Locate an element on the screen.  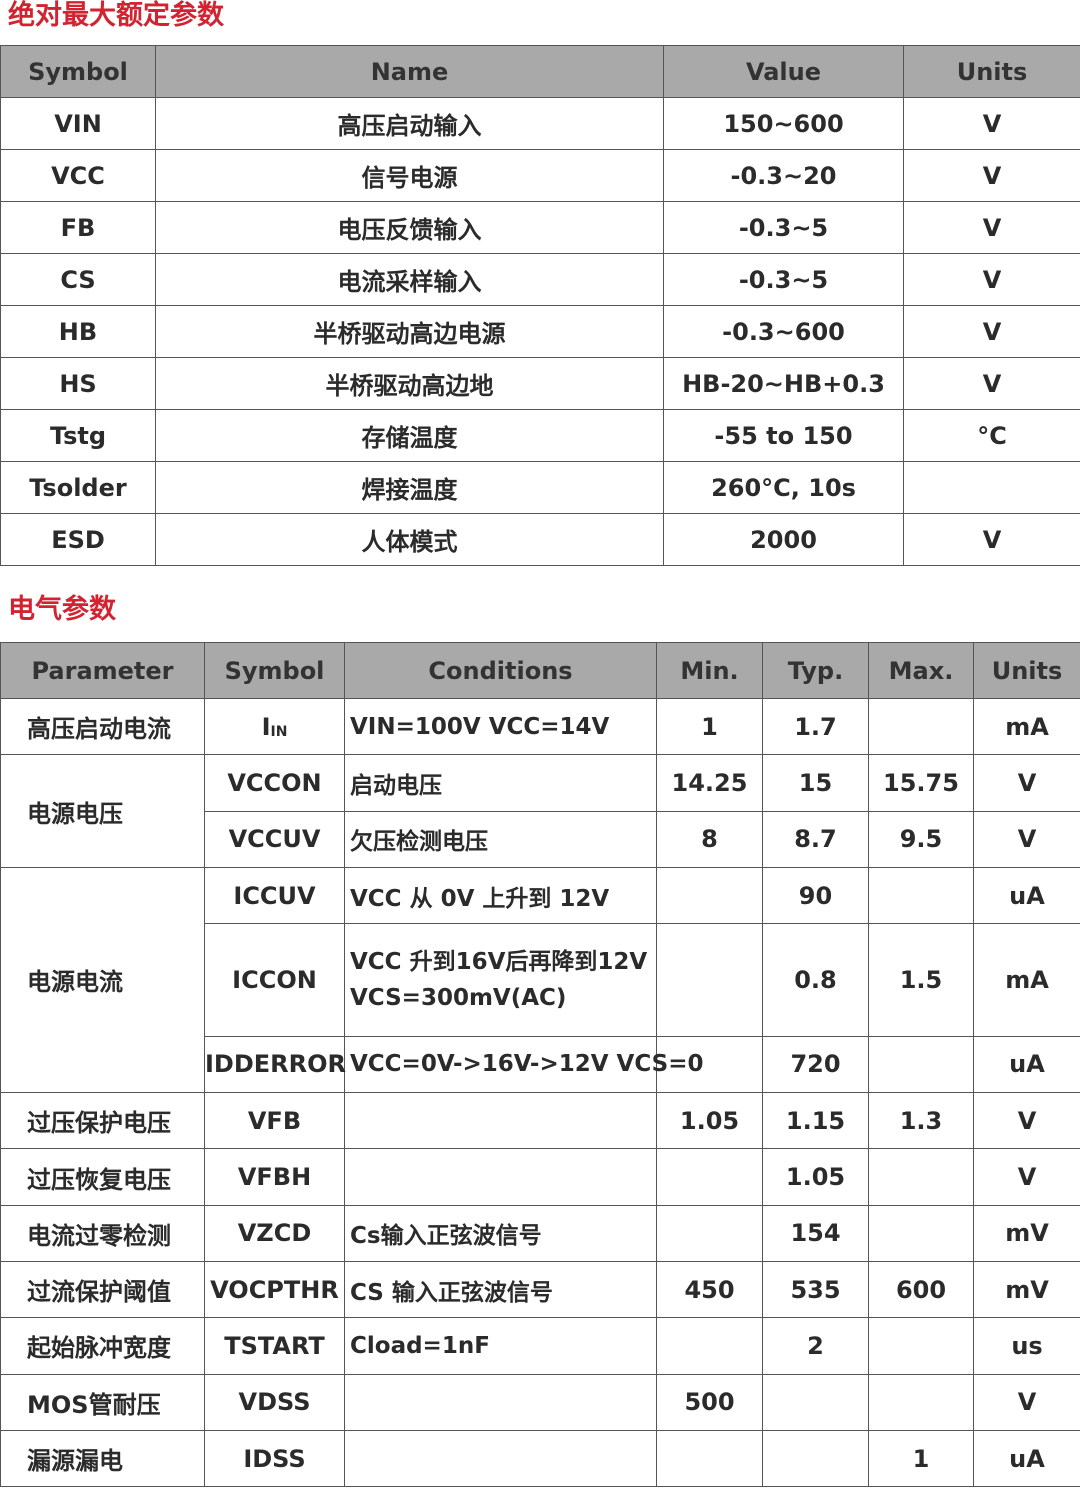
cell-symbol: Tstg is located at coordinates (78, 435).